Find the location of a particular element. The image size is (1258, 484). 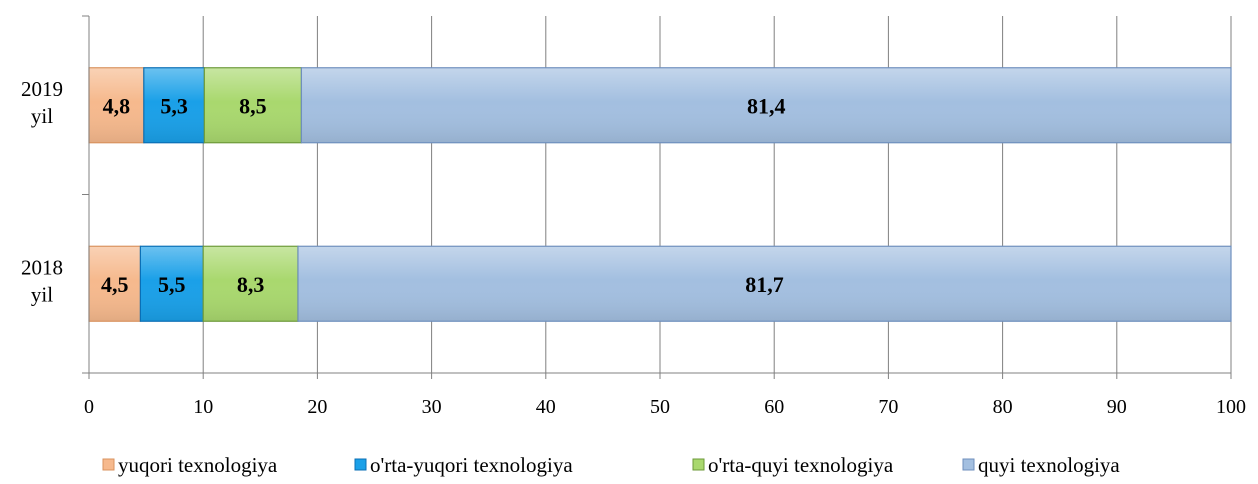

x-tick-label: 30 is located at coordinates (432, 407).